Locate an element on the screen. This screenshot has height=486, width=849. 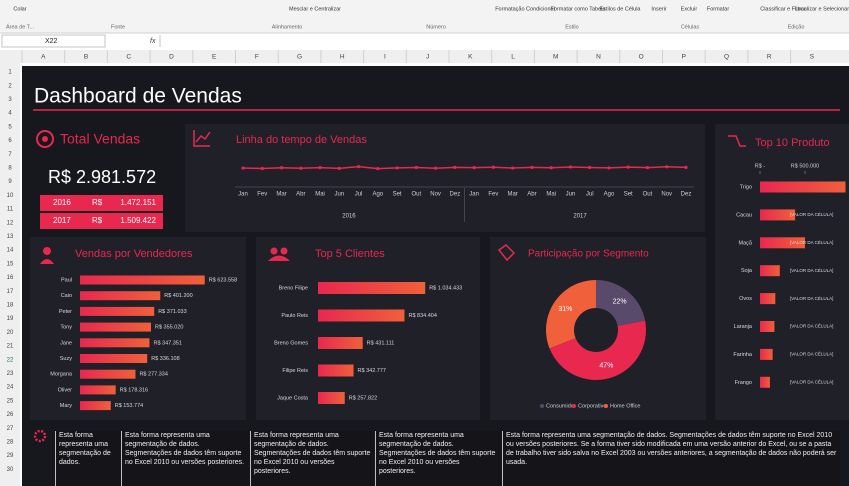
target-icon is located at coordinates (45, 139).